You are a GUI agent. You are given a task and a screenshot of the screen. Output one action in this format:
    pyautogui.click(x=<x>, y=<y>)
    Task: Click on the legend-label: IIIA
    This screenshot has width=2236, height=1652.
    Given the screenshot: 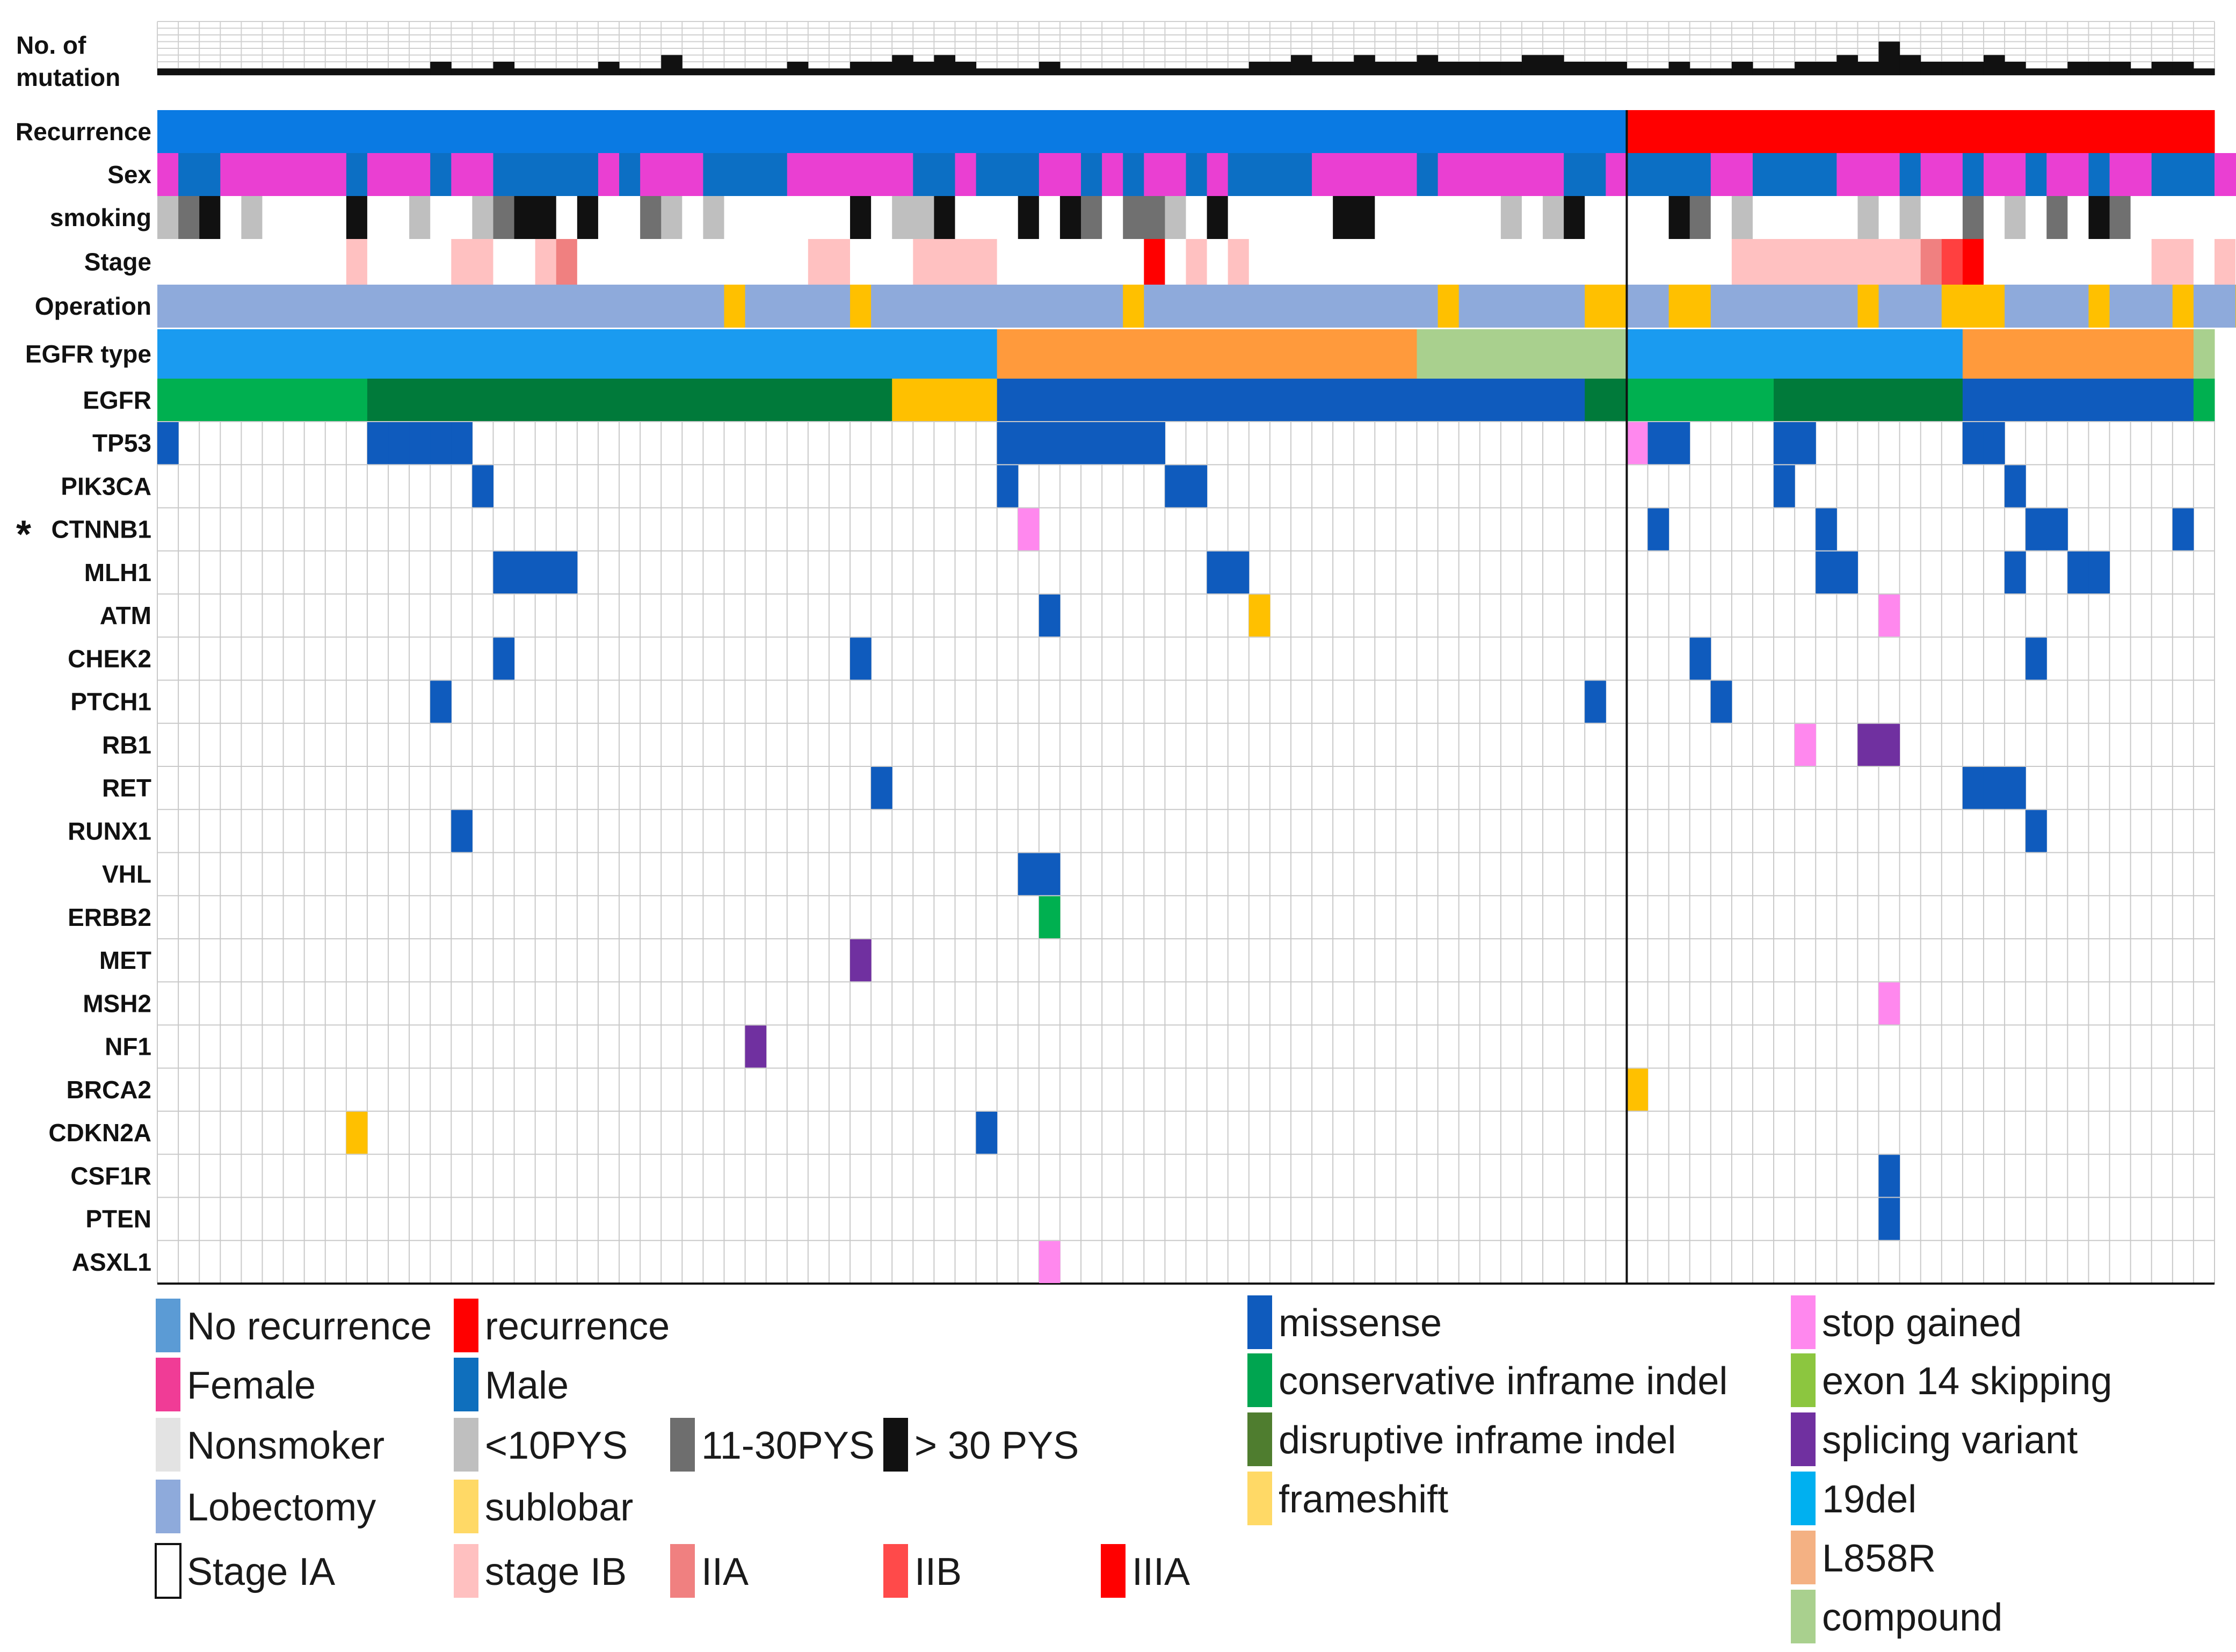 What is the action you would take?
    pyautogui.click(x=1161, y=1571)
    